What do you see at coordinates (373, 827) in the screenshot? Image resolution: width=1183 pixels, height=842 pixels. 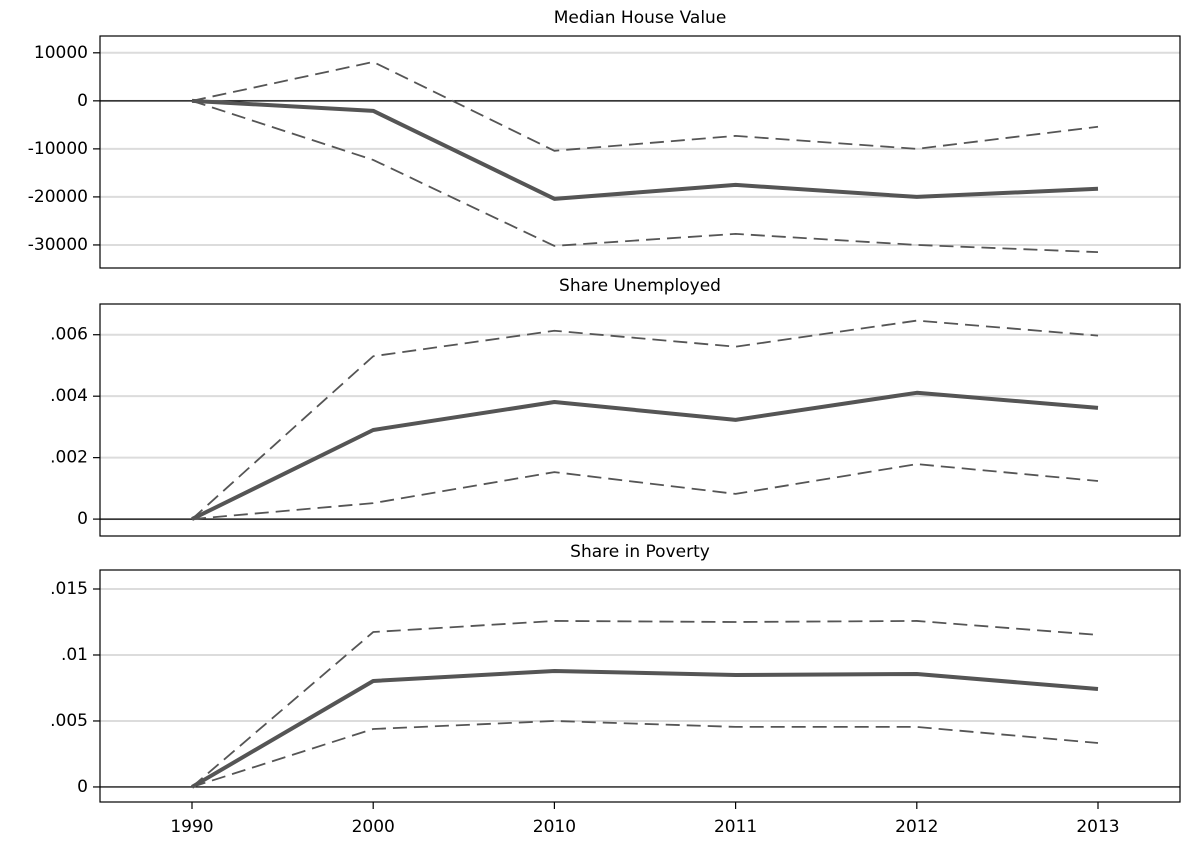 I see `x-tick-label: 2000` at bounding box center [373, 827].